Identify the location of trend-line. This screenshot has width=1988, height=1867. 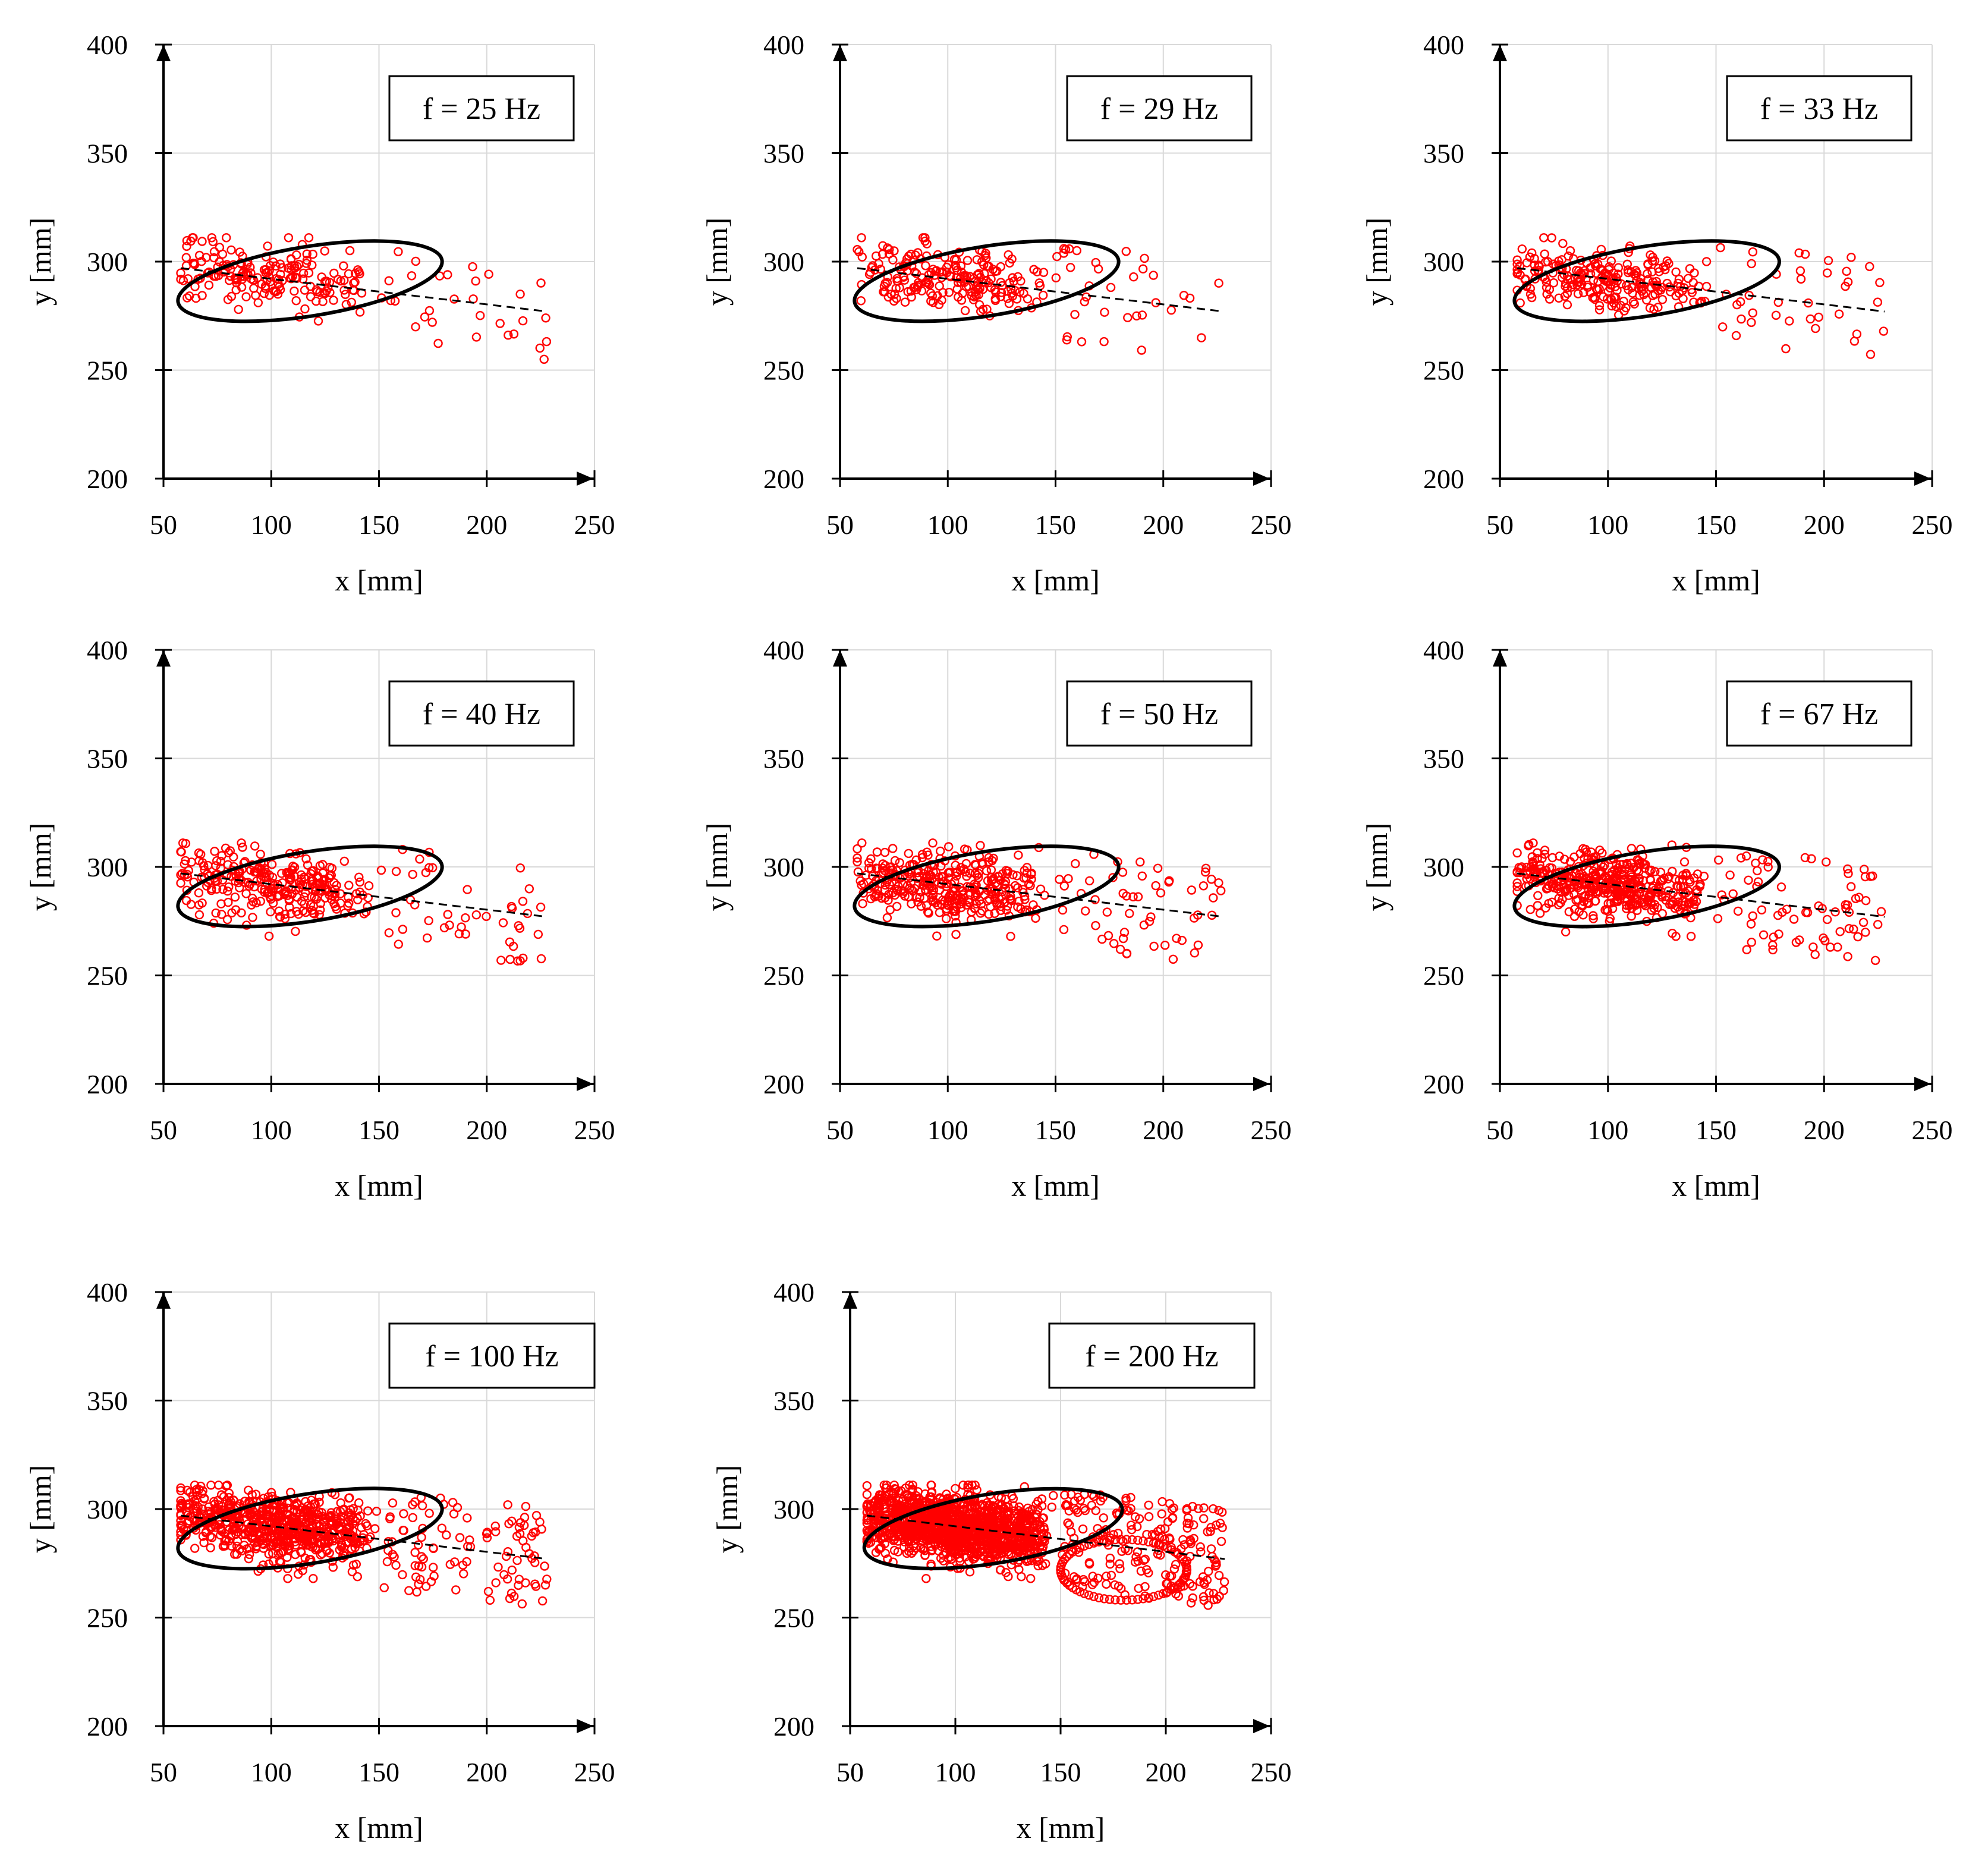
(1701, 290).